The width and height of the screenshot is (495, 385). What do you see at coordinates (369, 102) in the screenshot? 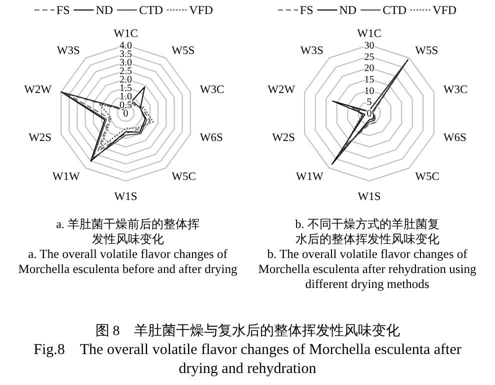
I see `y-tick-label: 5` at bounding box center [369, 102].